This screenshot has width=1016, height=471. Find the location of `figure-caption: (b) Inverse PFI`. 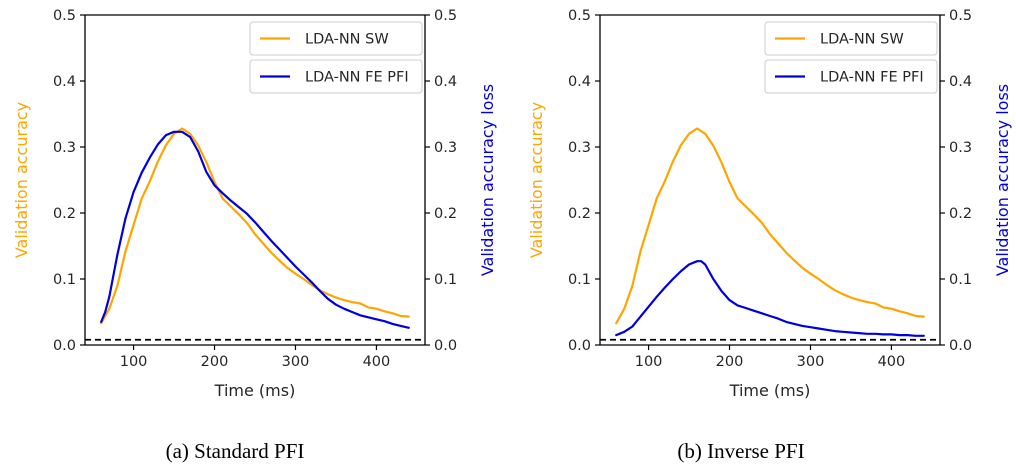

figure-caption: (b) Inverse PFI is located at coordinates (740, 451).